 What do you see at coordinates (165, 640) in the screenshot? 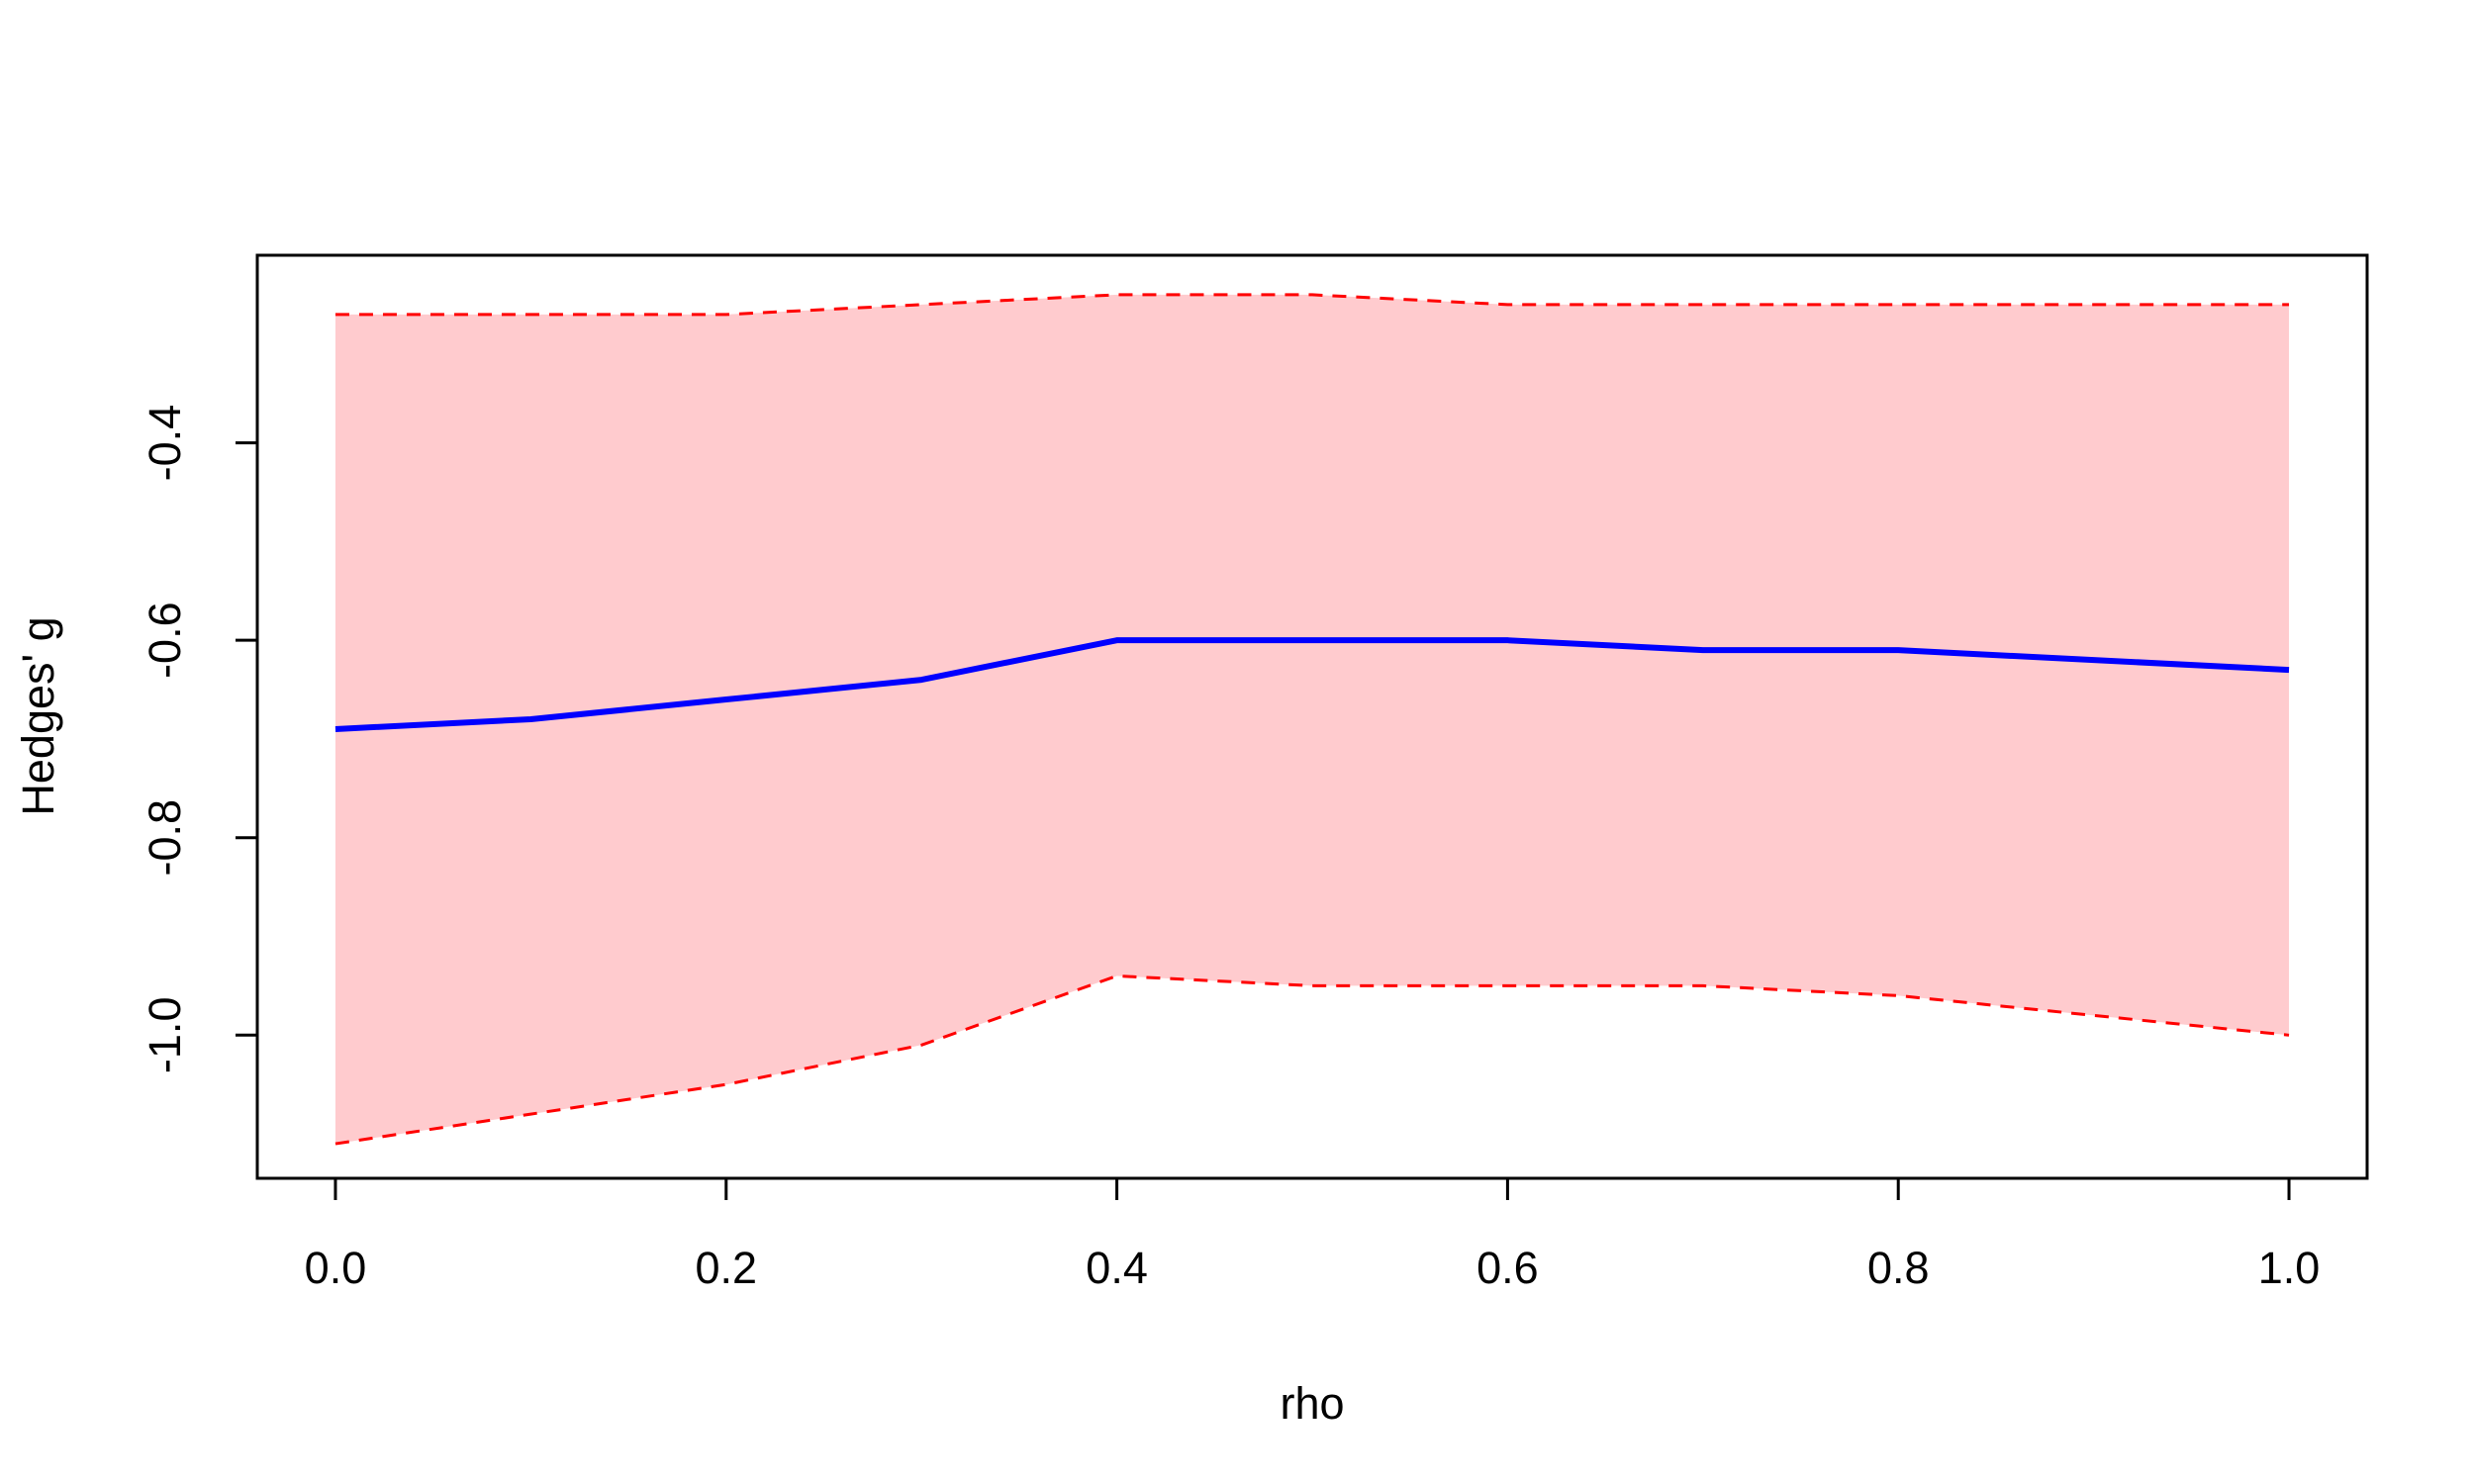
I see `y-tick-label: -0.6` at bounding box center [165, 640].